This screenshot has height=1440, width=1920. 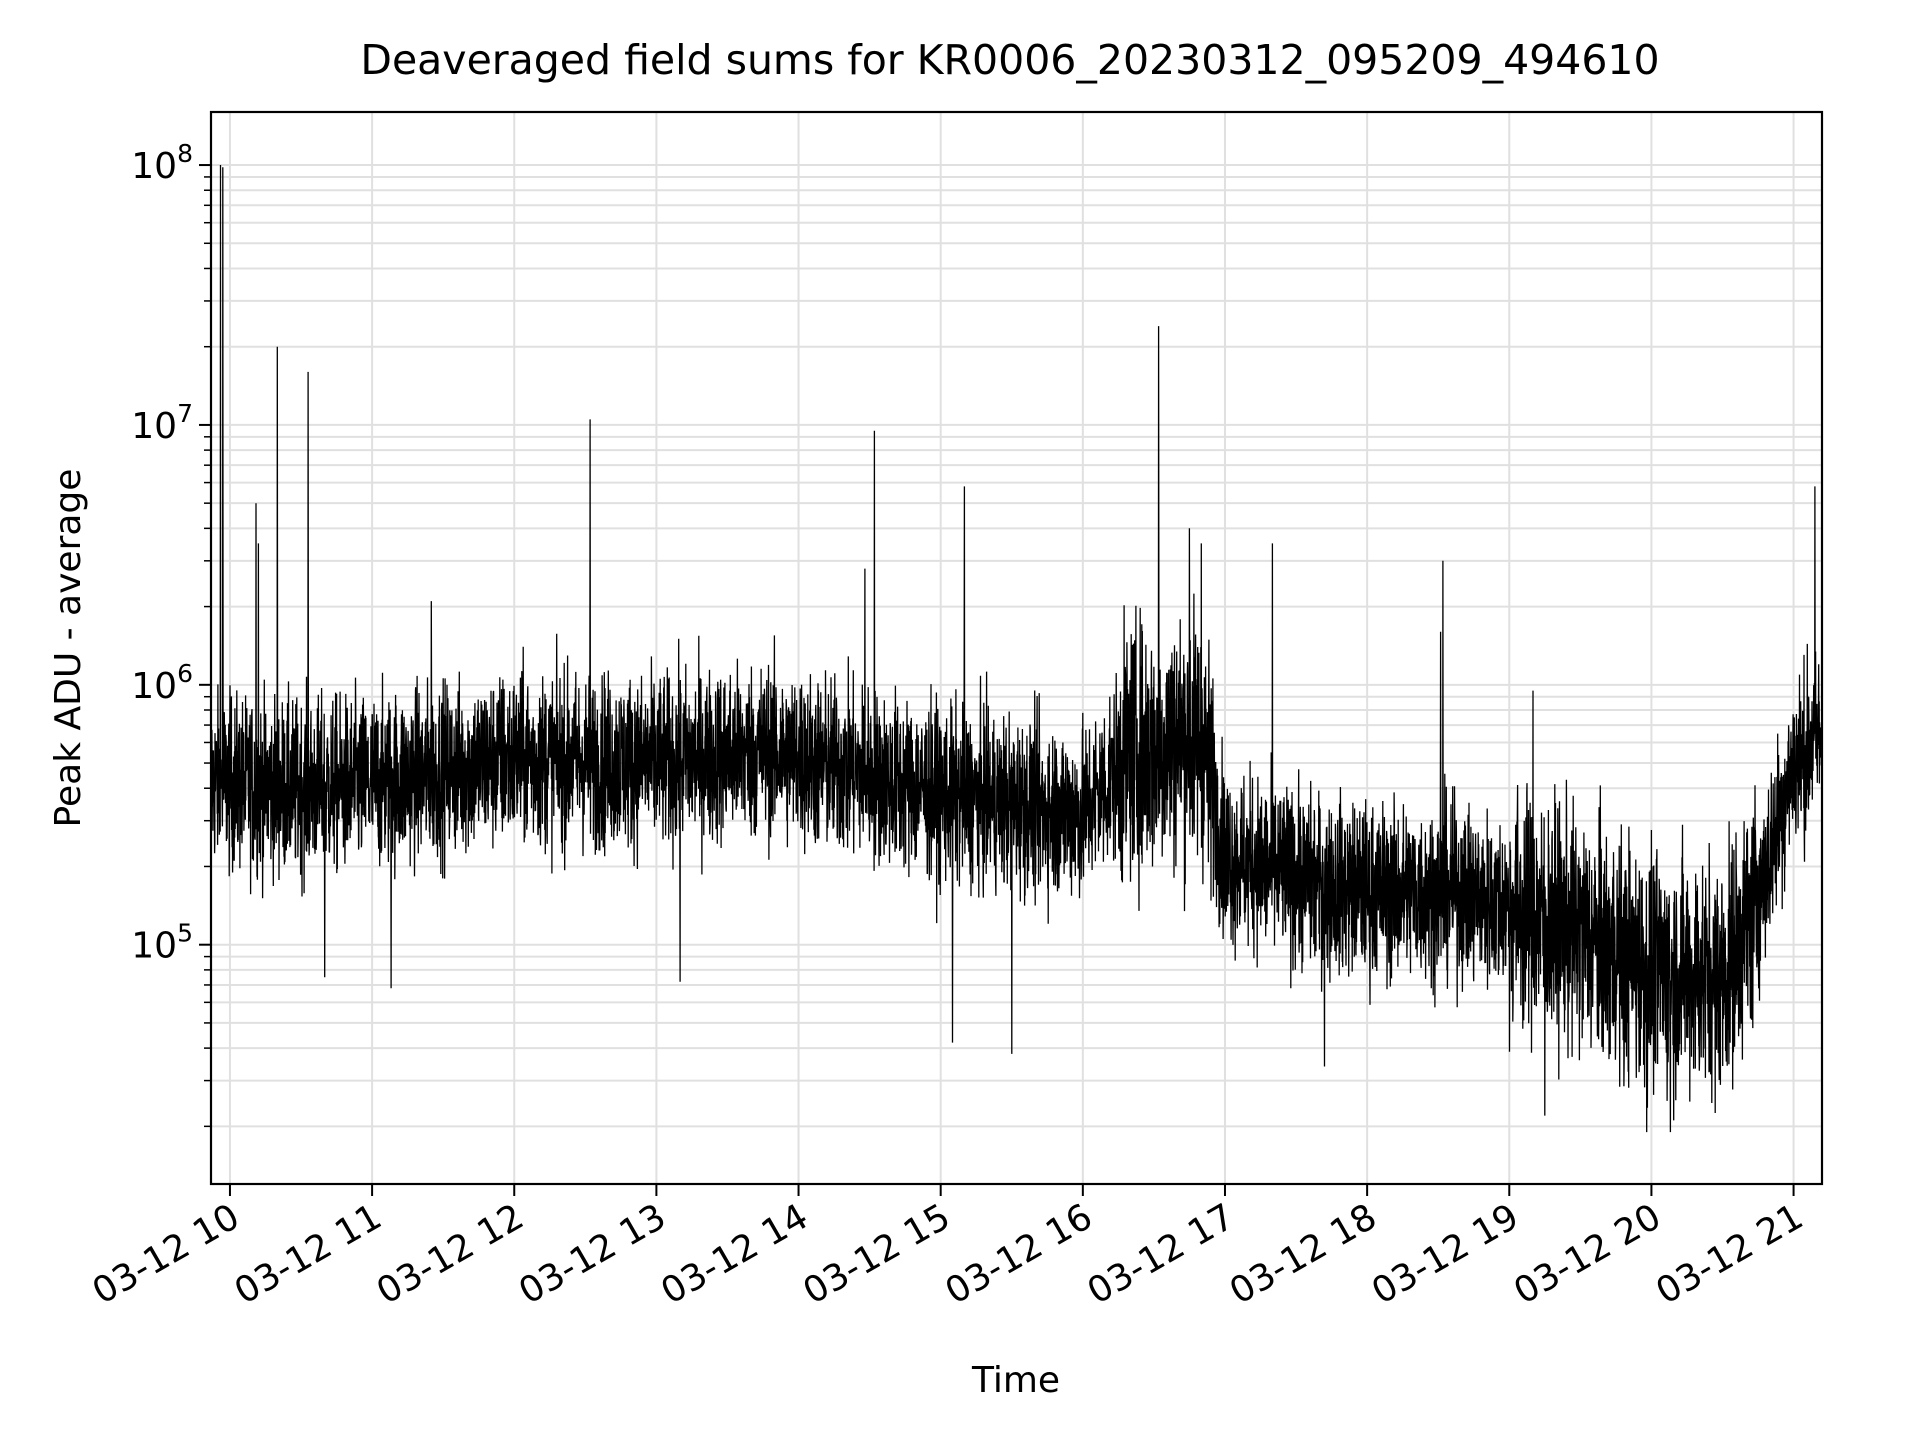 What do you see at coordinates (162, 423) in the screenshot?
I see `y-tick-label: 10⁷` at bounding box center [162, 423].